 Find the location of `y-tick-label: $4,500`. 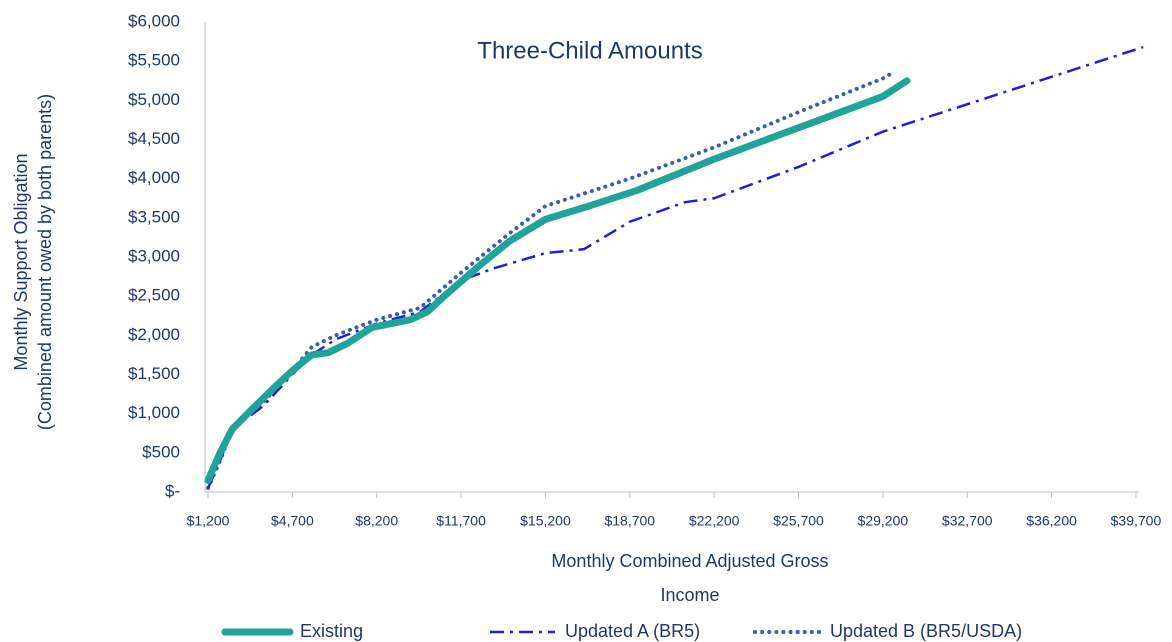

y-tick-label: $4,500 is located at coordinates (154, 138).